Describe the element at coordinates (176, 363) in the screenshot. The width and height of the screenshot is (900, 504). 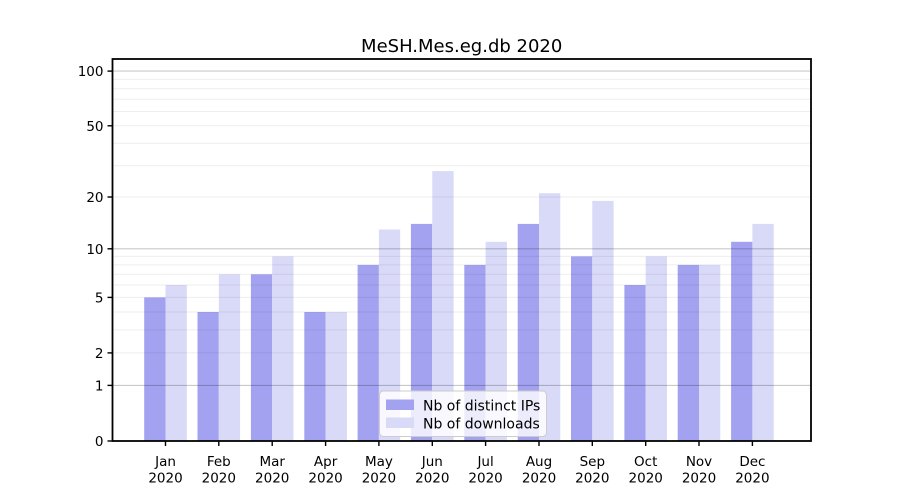
I see `bar-nb-of-downloads-jan-2020` at that location.